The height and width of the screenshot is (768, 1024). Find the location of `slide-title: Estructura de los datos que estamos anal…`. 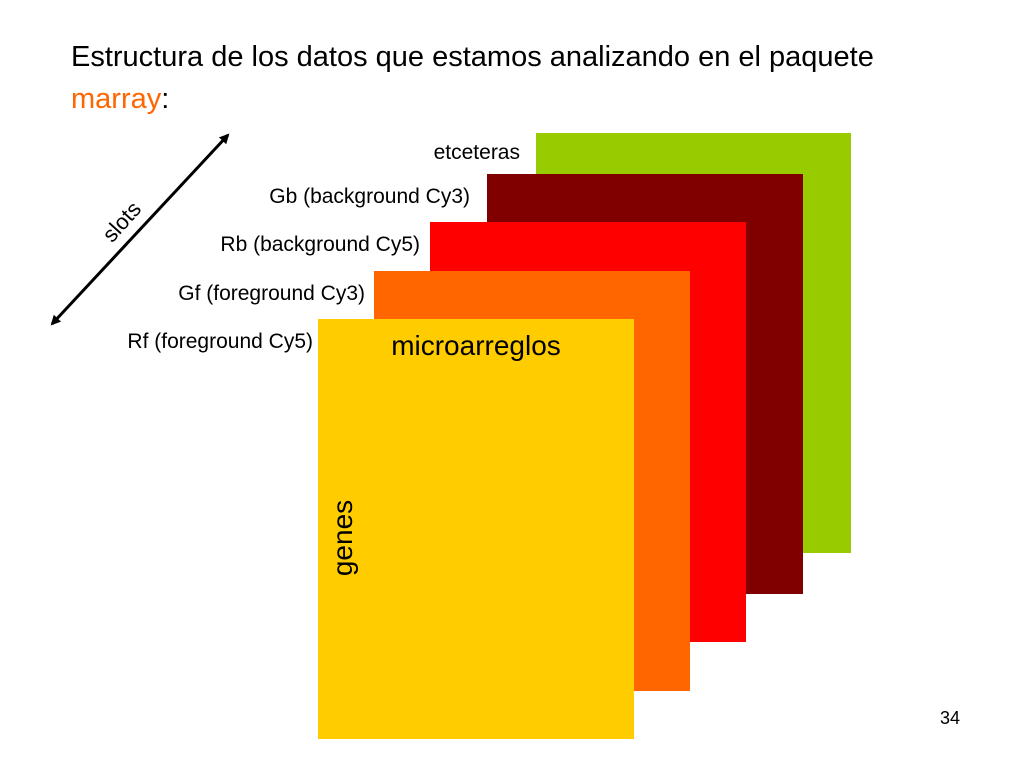

slide-title: Estructura de los datos que estamos anal… is located at coordinates (521, 78).